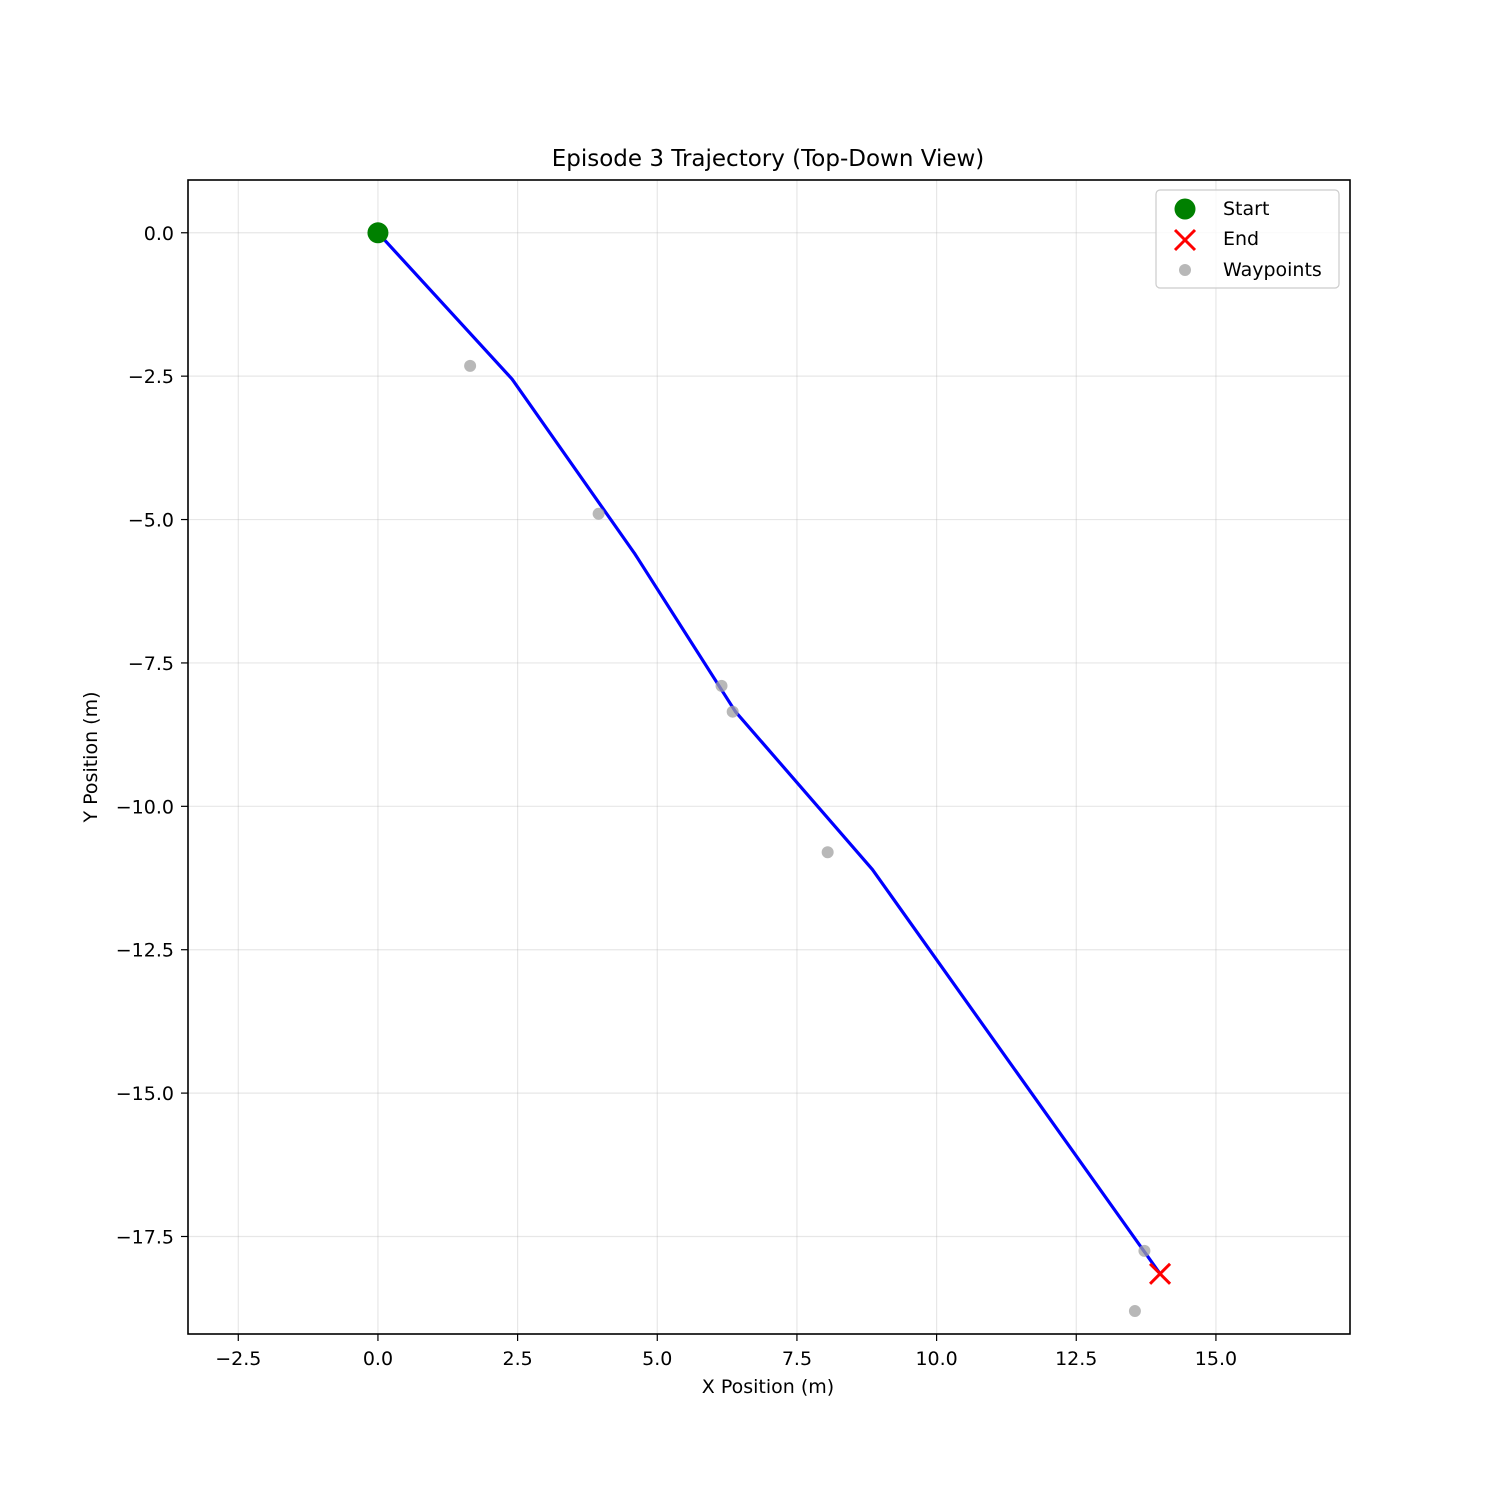 The width and height of the screenshot is (1500, 1500). Describe the element at coordinates (768, 1387) in the screenshot. I see `x-axis-label: X Position (m)` at that location.